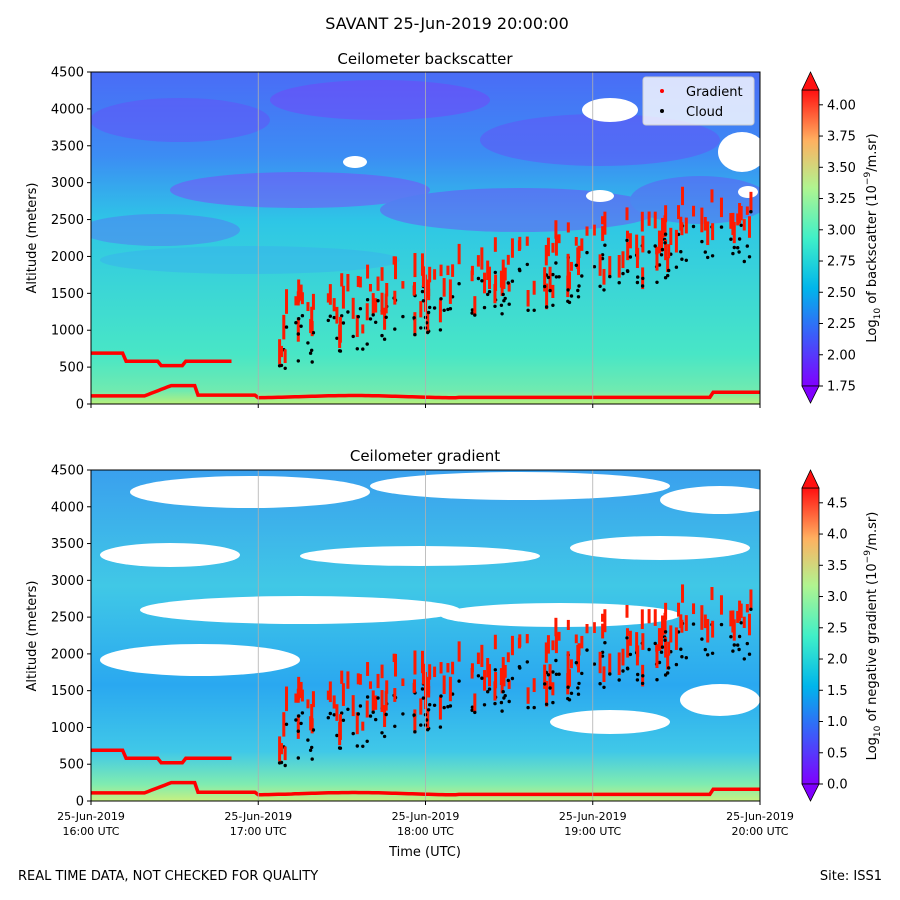  Describe the element at coordinates (425, 59) in the screenshot. I see `panel1-title: Ceilometer backscatter` at that location.